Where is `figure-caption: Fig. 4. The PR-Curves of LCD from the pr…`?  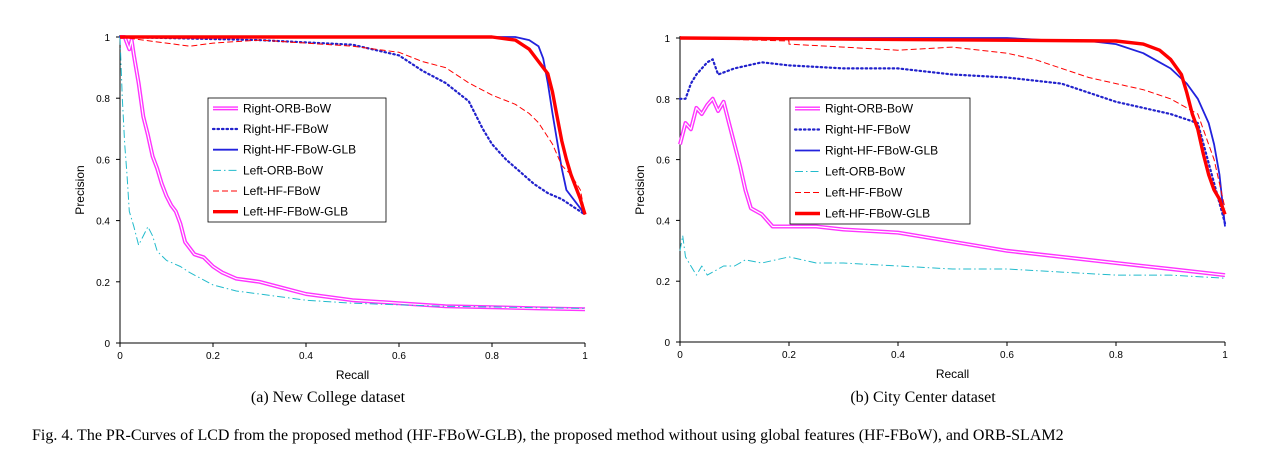
figure-caption: Fig. 4. The PR-Curves of LCD from the pr… is located at coordinates (548, 435).